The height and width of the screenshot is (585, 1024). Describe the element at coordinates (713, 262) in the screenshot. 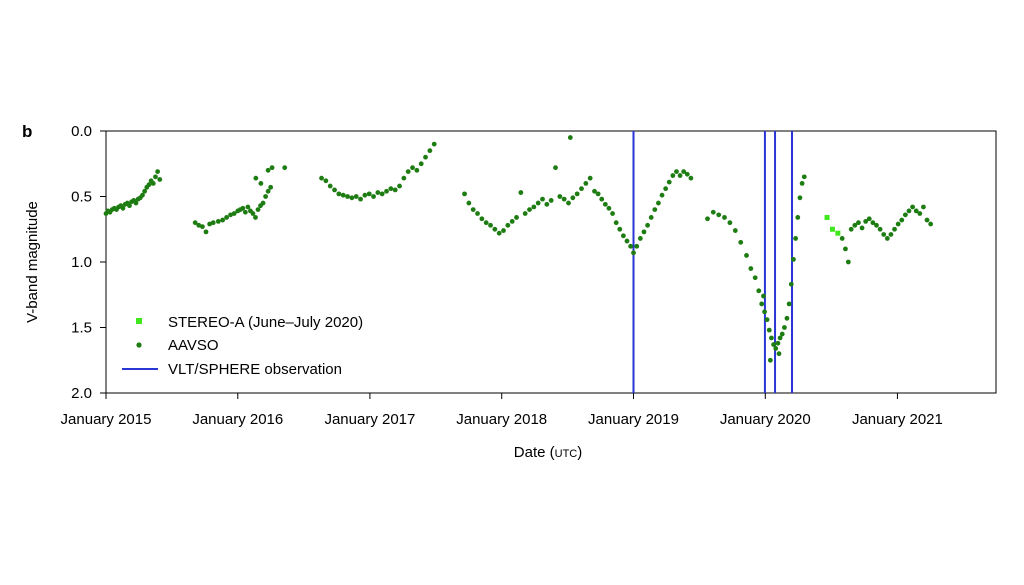

I see `vlt-observation-lines` at that location.